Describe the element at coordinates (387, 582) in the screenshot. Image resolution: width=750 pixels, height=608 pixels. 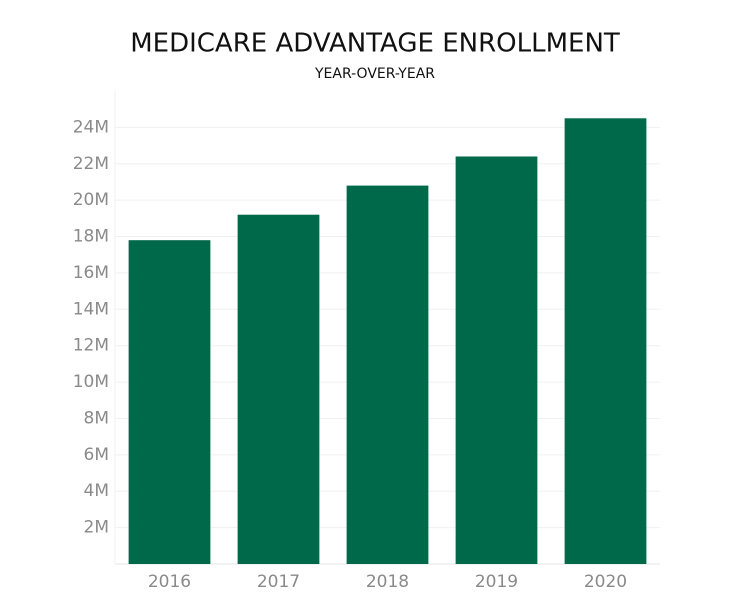
I see `x-tick-label: 2018` at that location.